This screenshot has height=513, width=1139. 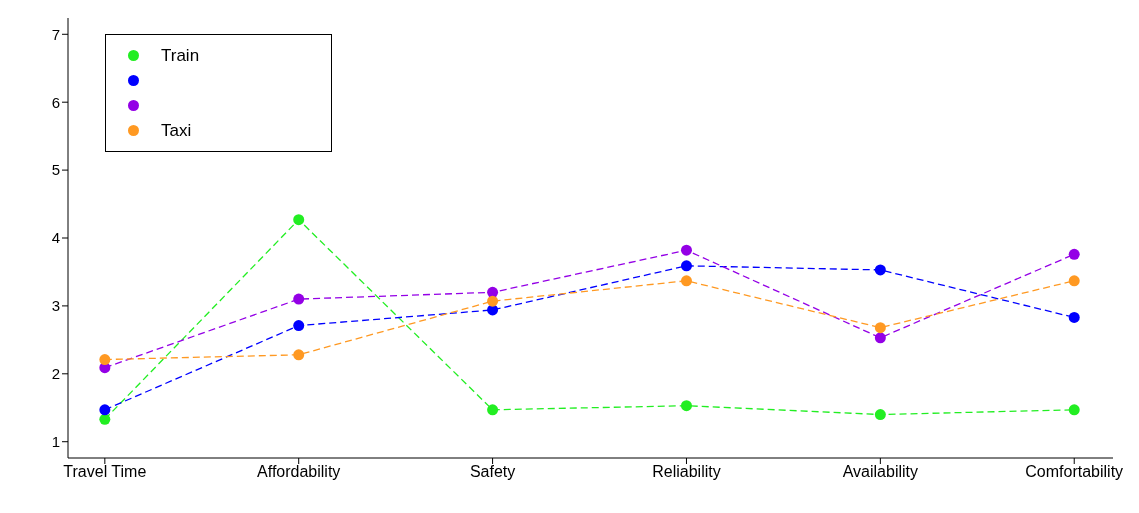 I want to click on y-tick-label: 1, so click(x=55, y=442).